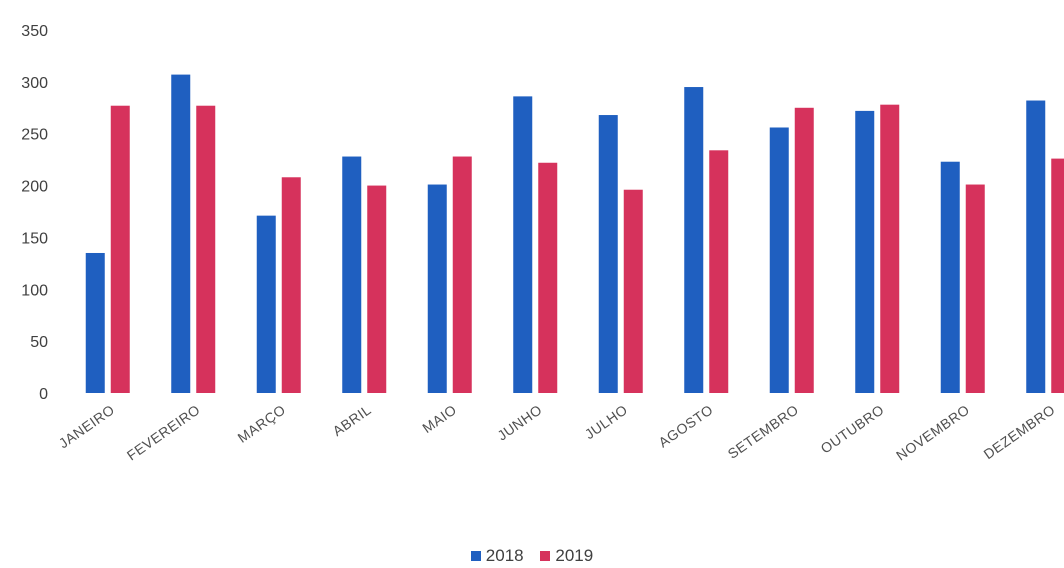 The image size is (1064, 568). Describe the element at coordinates (975, 288) in the screenshot. I see `bar-2019-novembro` at that location.